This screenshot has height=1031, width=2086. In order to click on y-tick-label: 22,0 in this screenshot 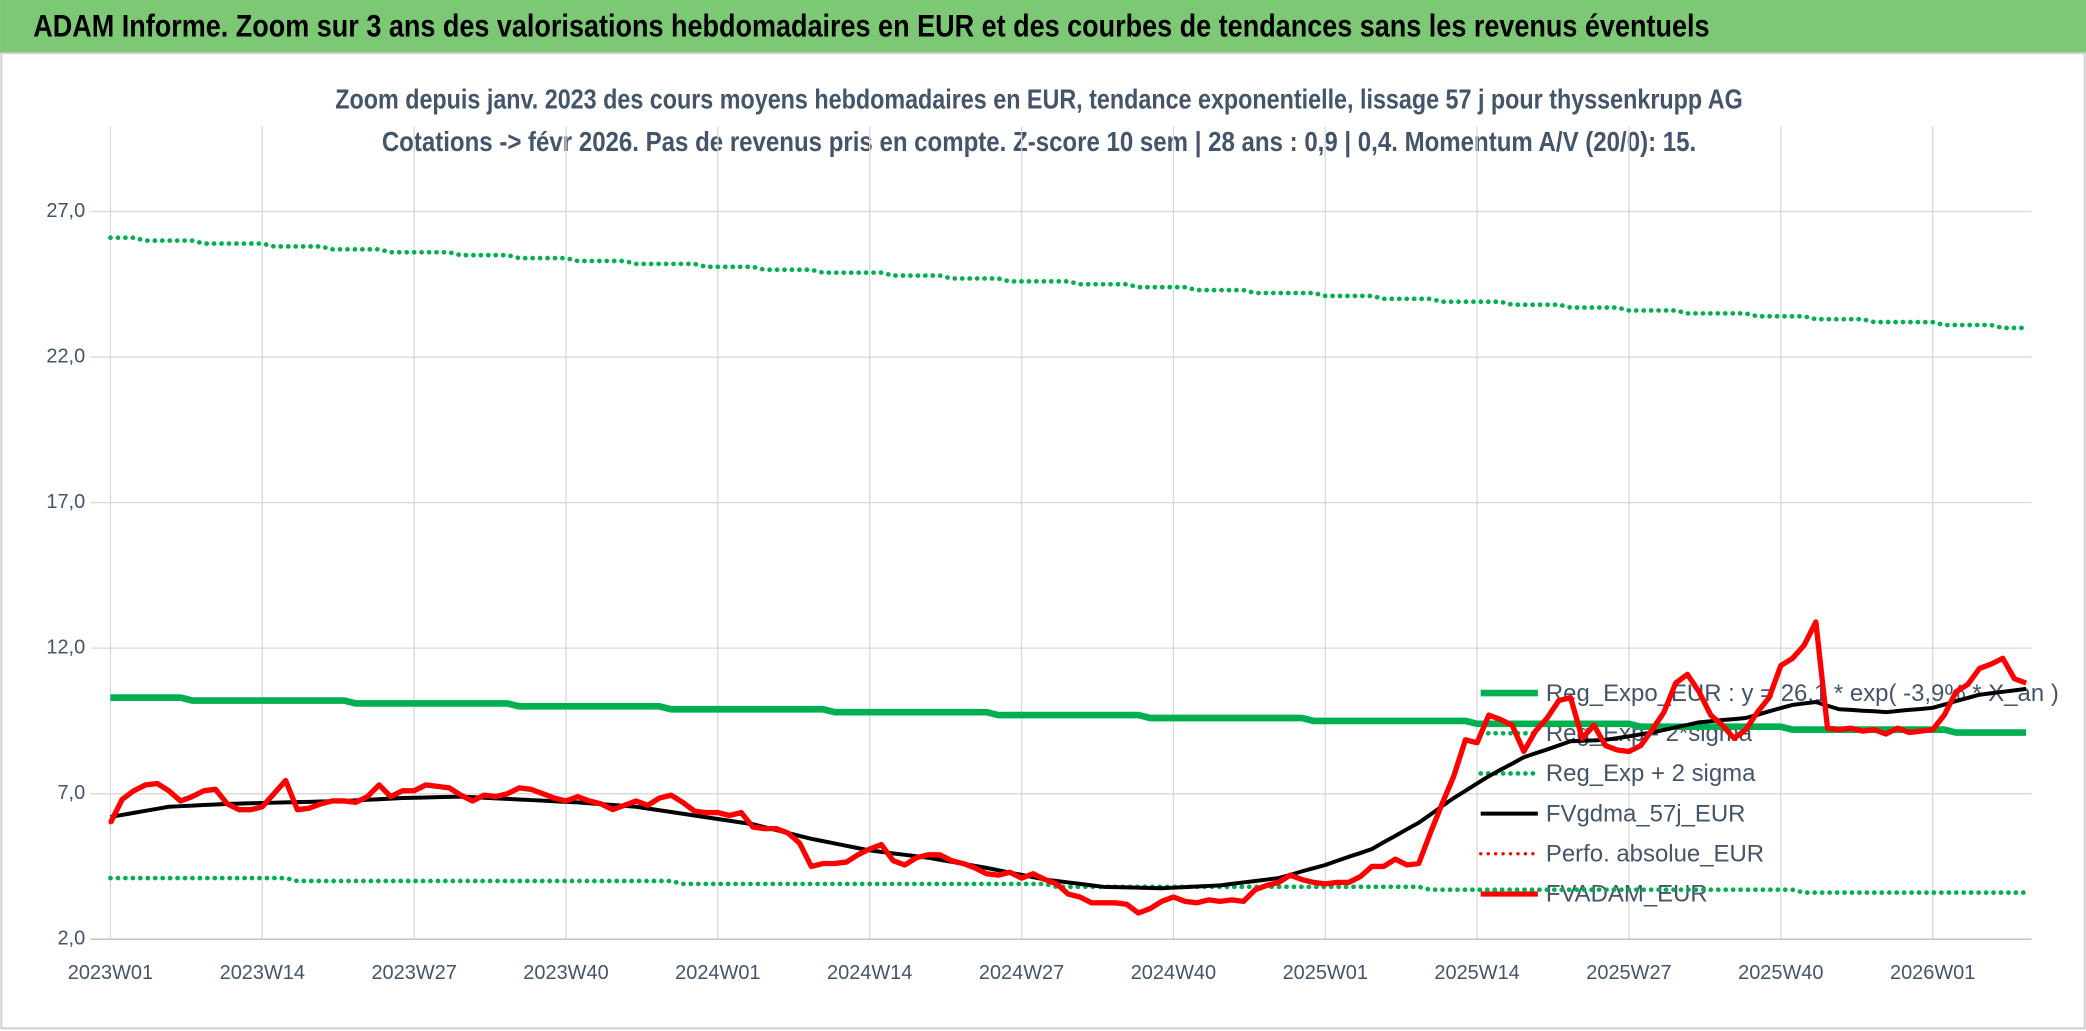, I will do `click(65, 356)`.